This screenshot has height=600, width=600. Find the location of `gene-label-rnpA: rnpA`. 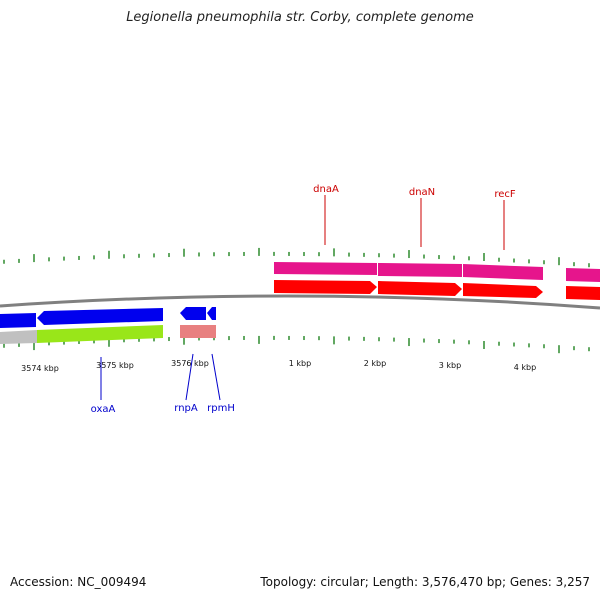

gene-label-rnpA: rnpA is located at coordinates (186, 408).